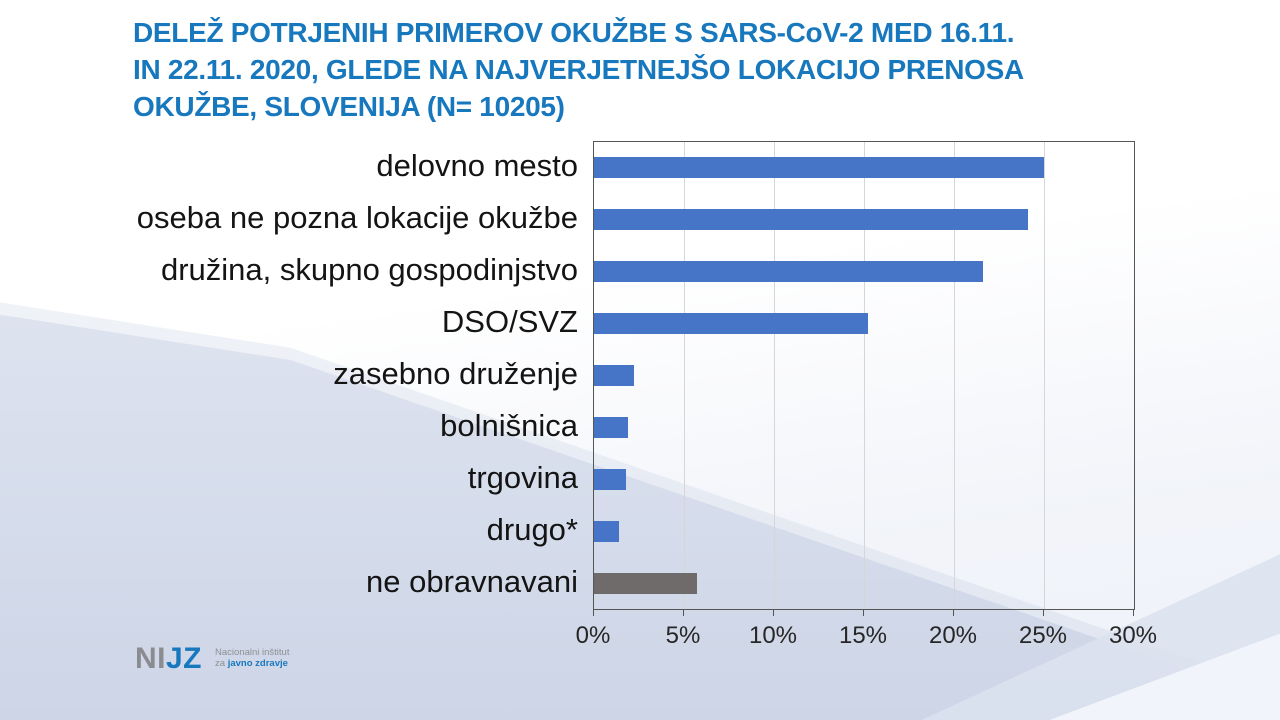  What do you see at coordinates (257, 663) in the screenshot?
I see `nijz-logo-line2-bold: javno zdravje` at bounding box center [257, 663].